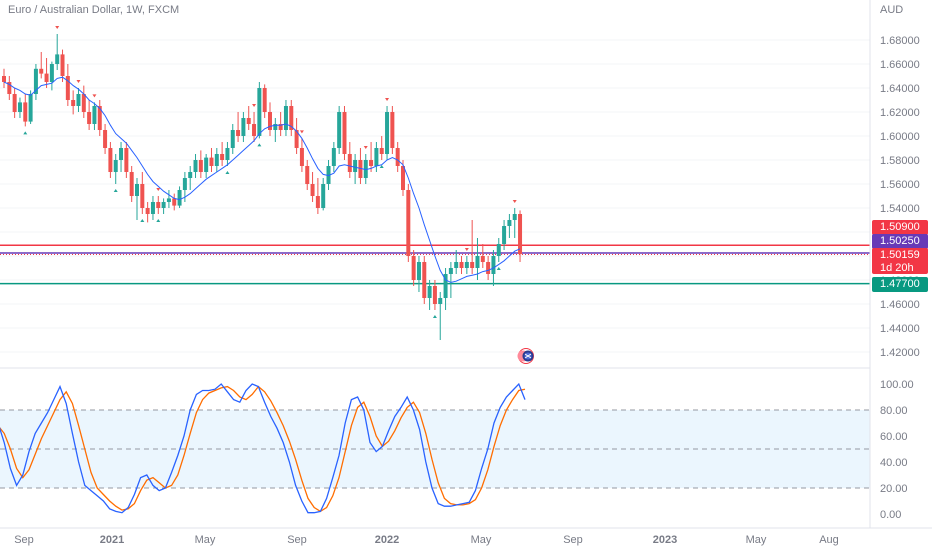 This screenshot has width=932, height=550. What do you see at coordinates (94, 10) in the screenshot?
I see `symbol-title: Euro / Australian Dollar, 1W, FXCM` at bounding box center [94, 10].